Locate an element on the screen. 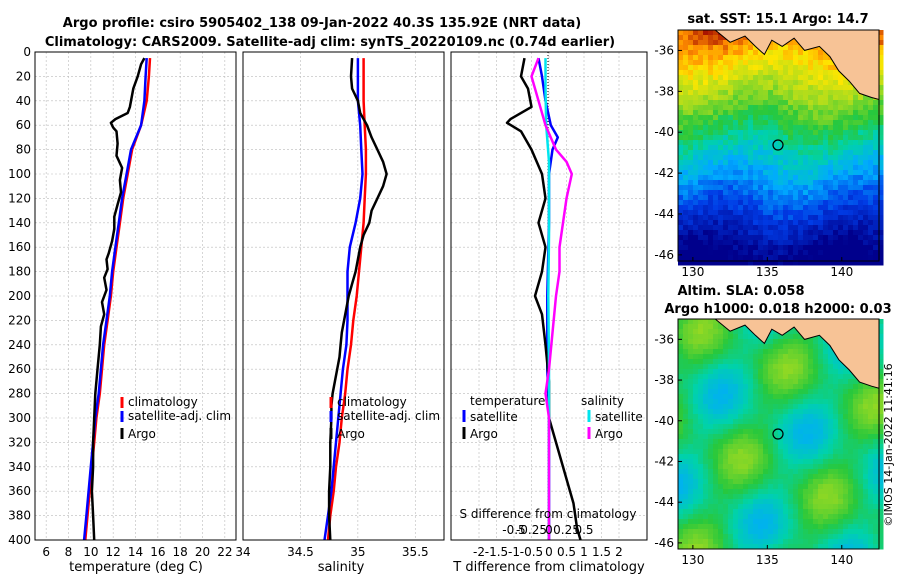 Image resolution: width=900 pixels, height=580 pixels. lat-tick-label: -36 is located at coordinates (664, 339).